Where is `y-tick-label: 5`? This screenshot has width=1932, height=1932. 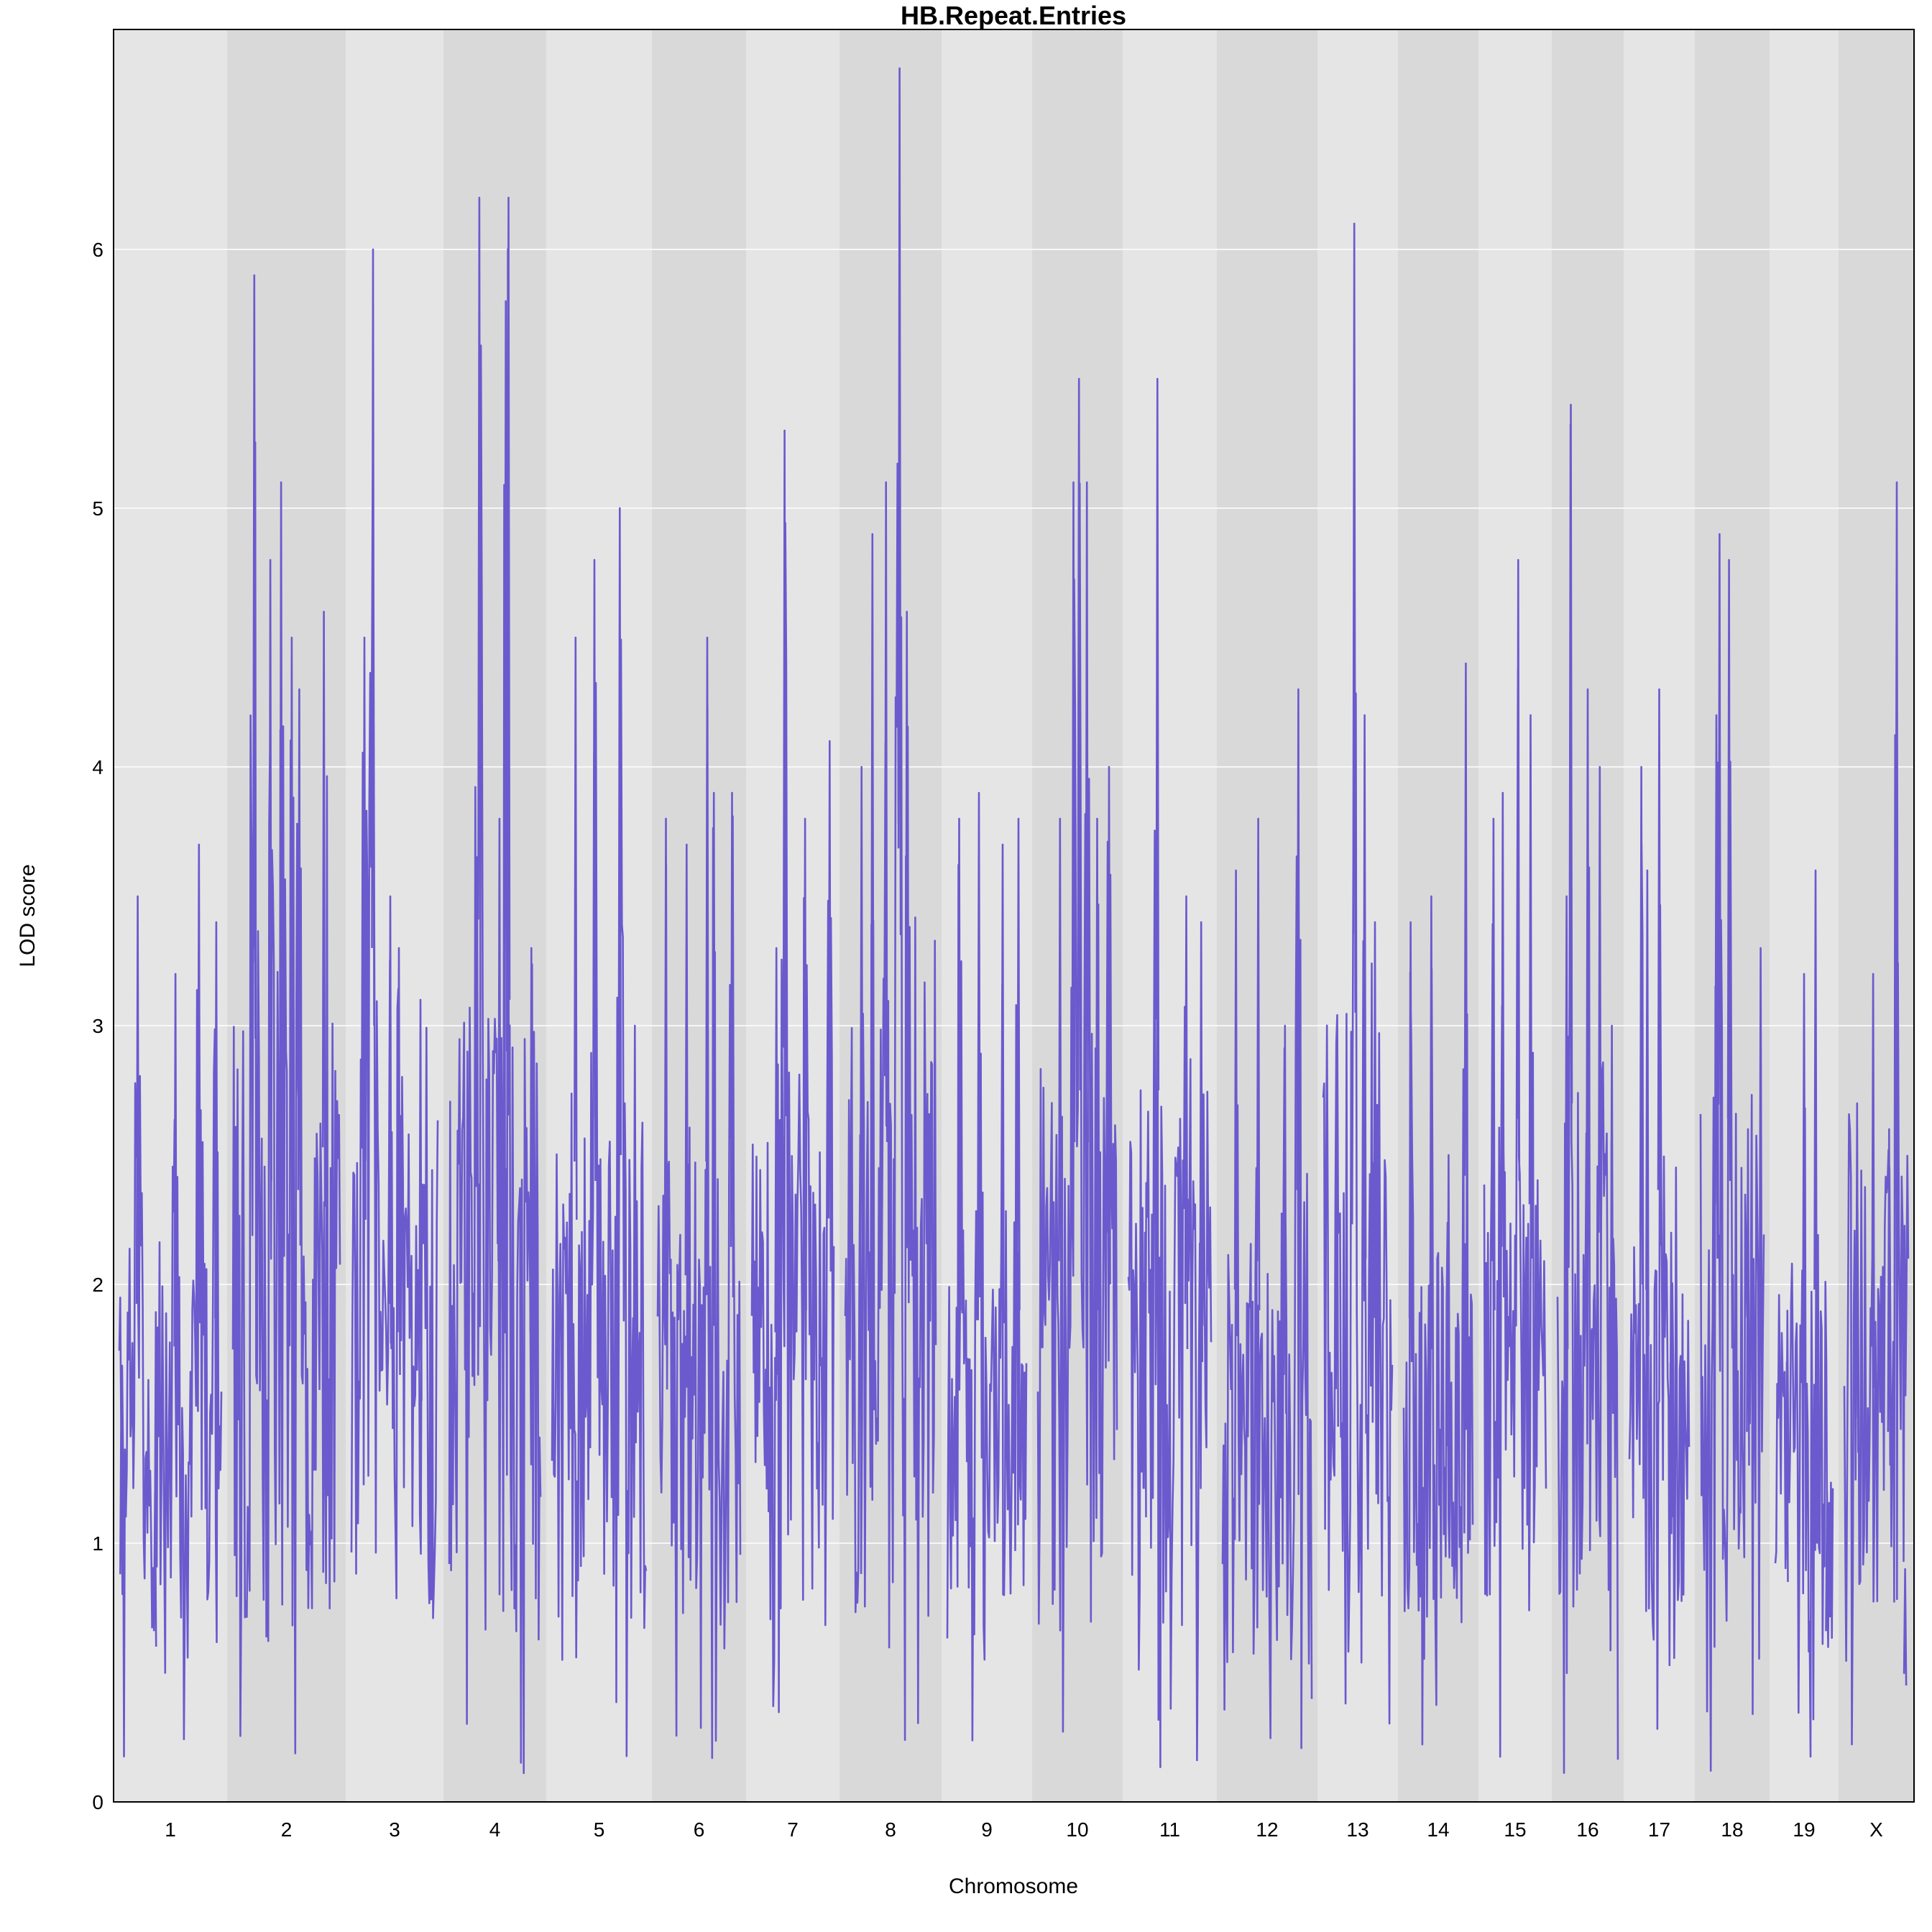 y-tick-label: 5 is located at coordinates (98, 508).